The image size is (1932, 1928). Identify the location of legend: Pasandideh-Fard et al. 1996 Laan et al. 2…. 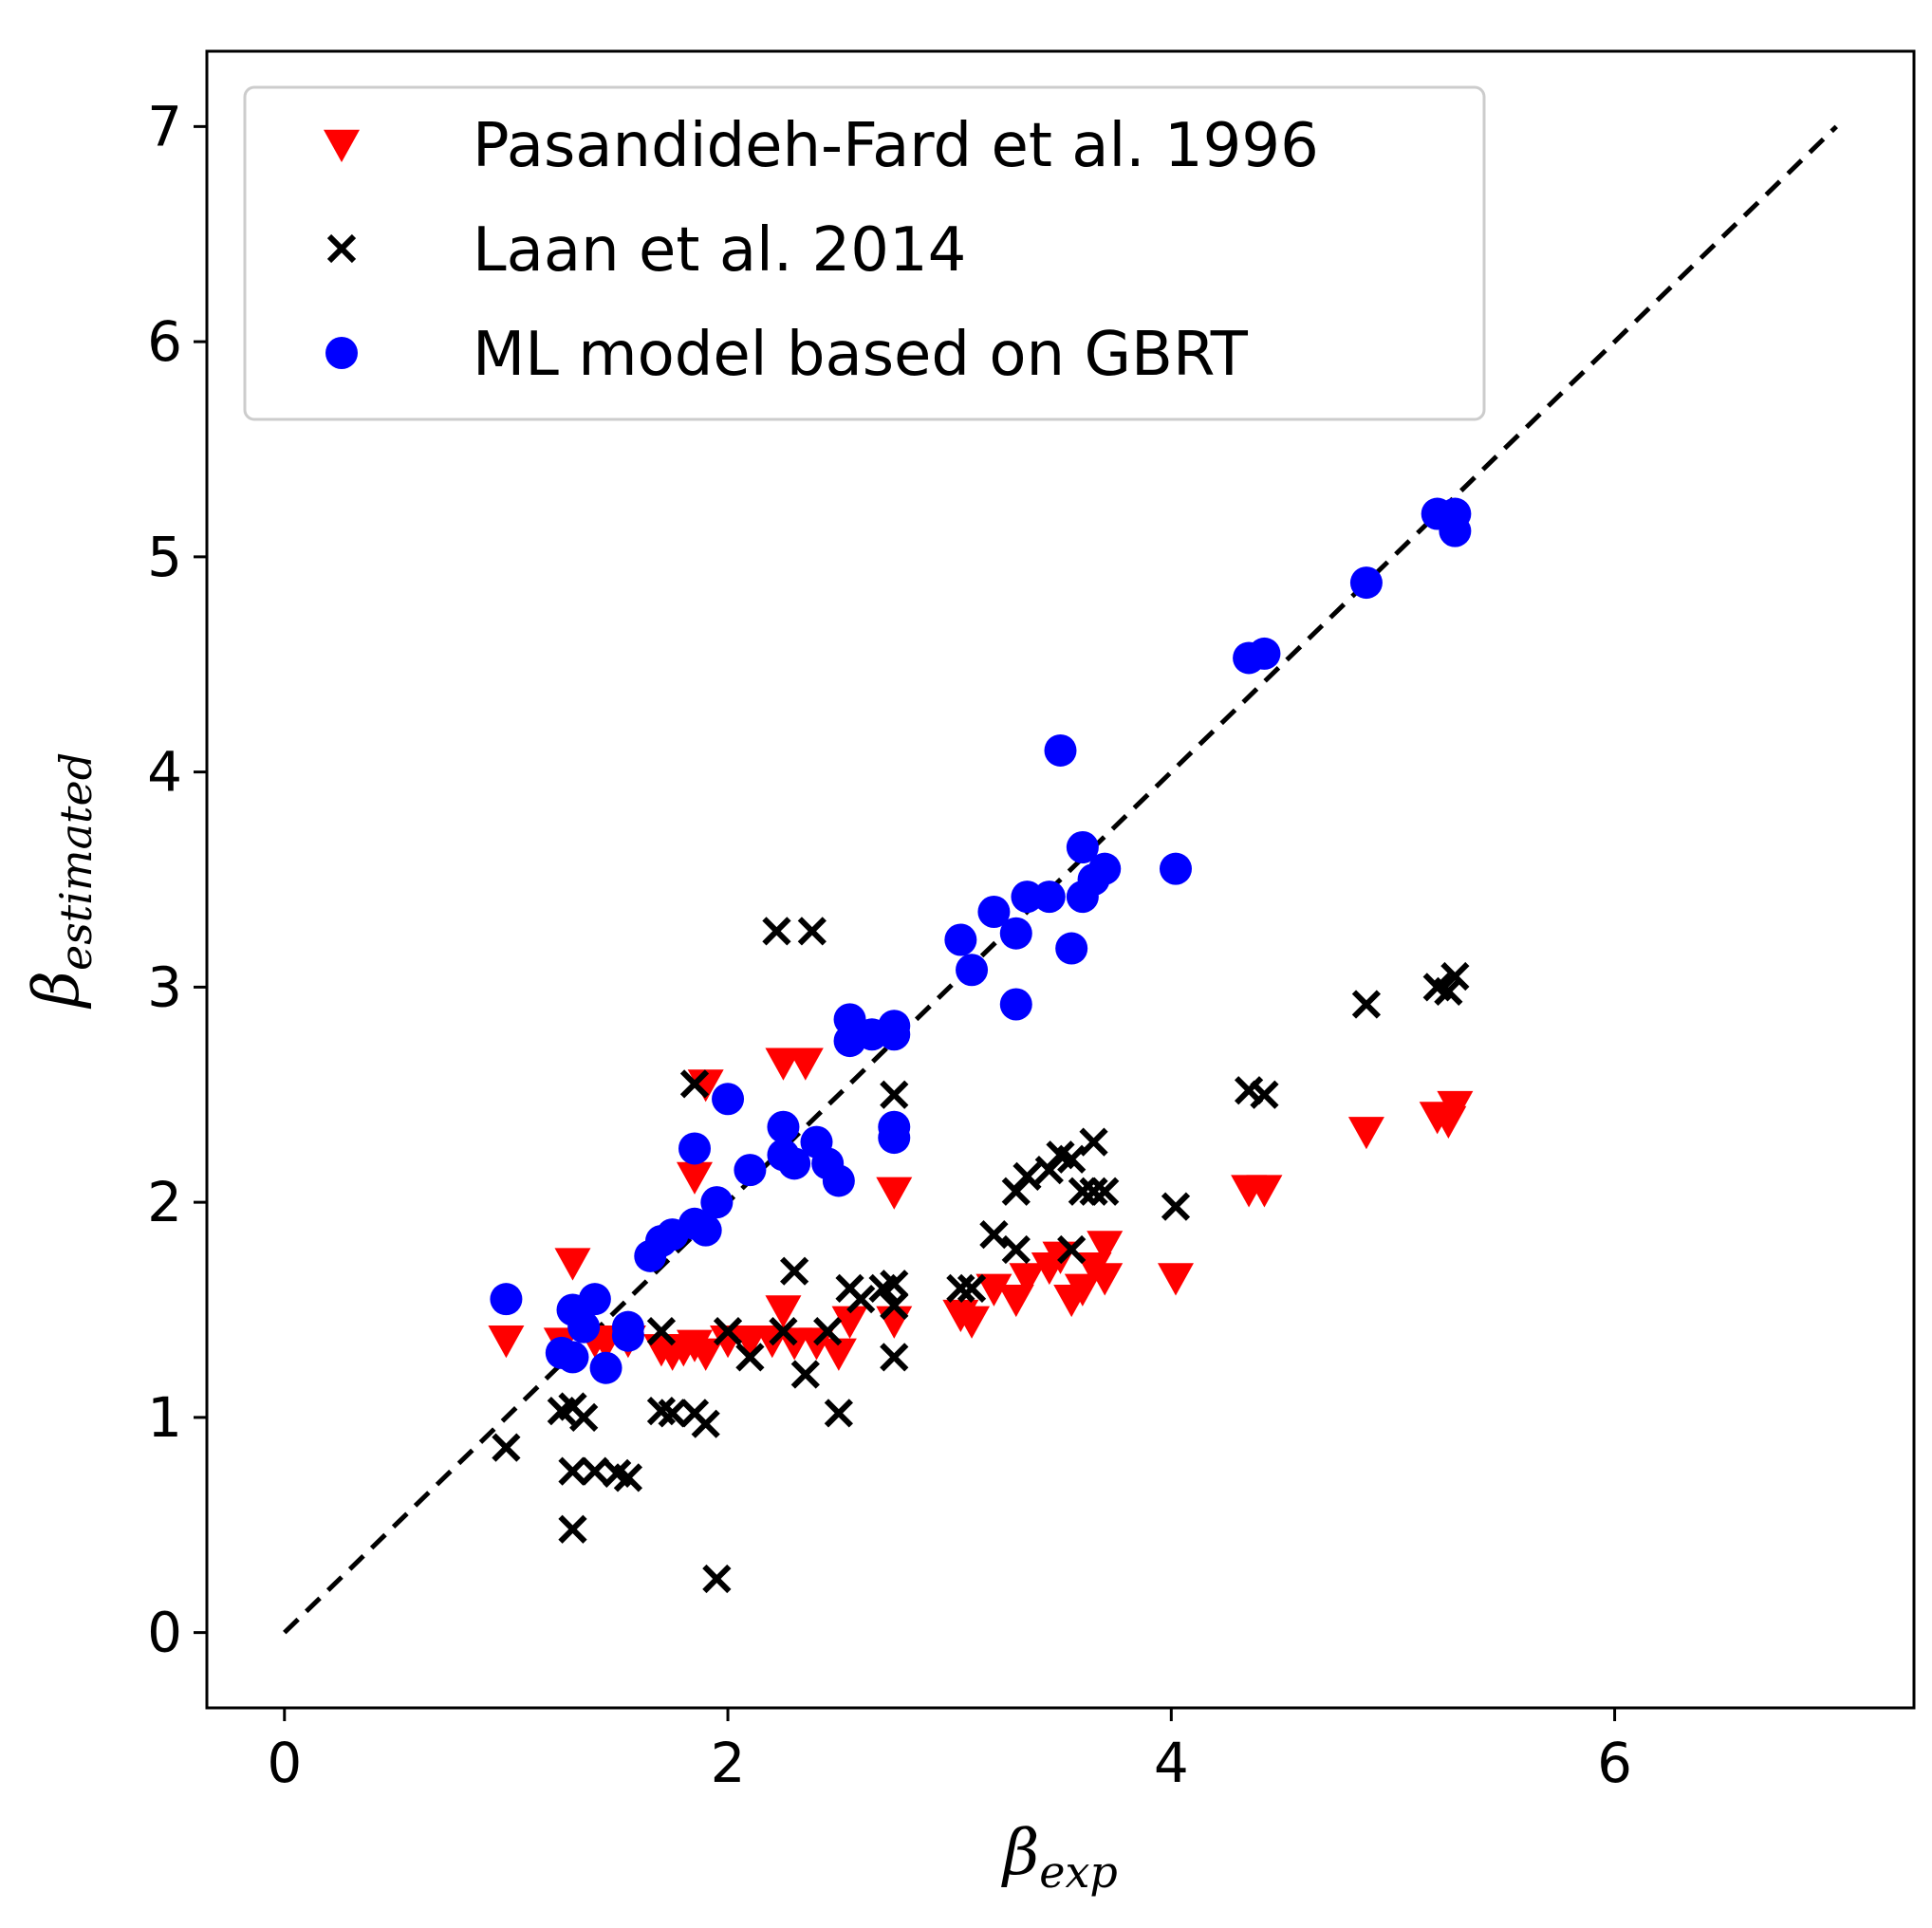
(864, 253).